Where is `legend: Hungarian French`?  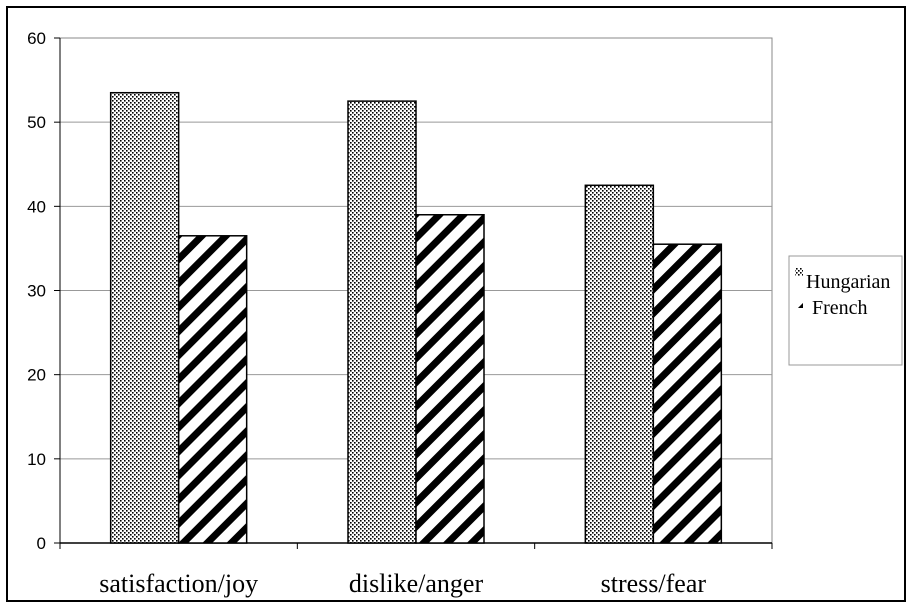
legend: Hungarian French is located at coordinates (845, 310).